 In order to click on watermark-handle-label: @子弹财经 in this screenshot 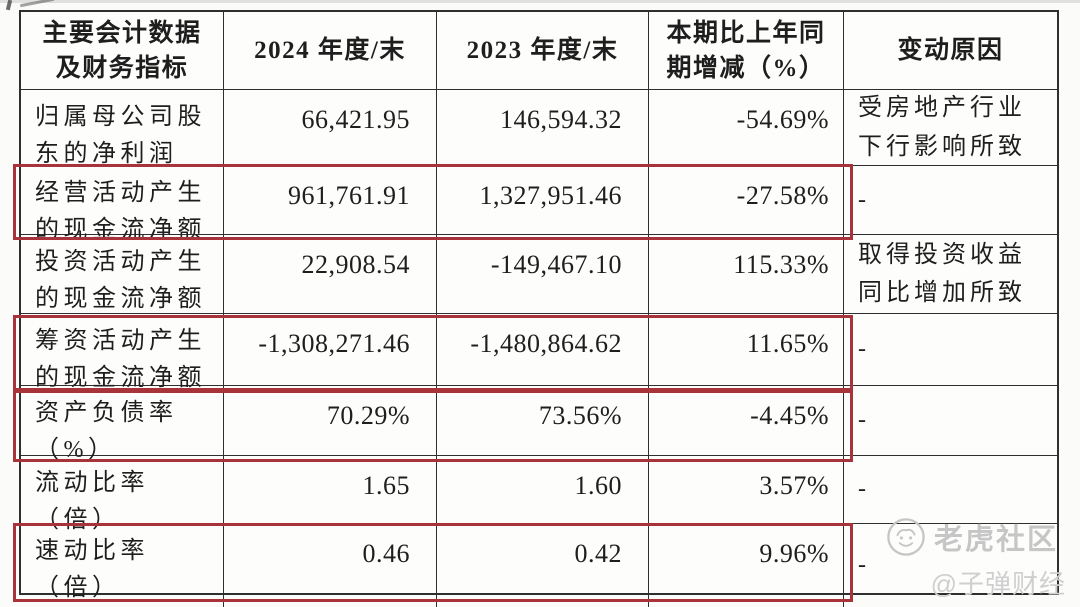, I will do `click(998, 584)`.